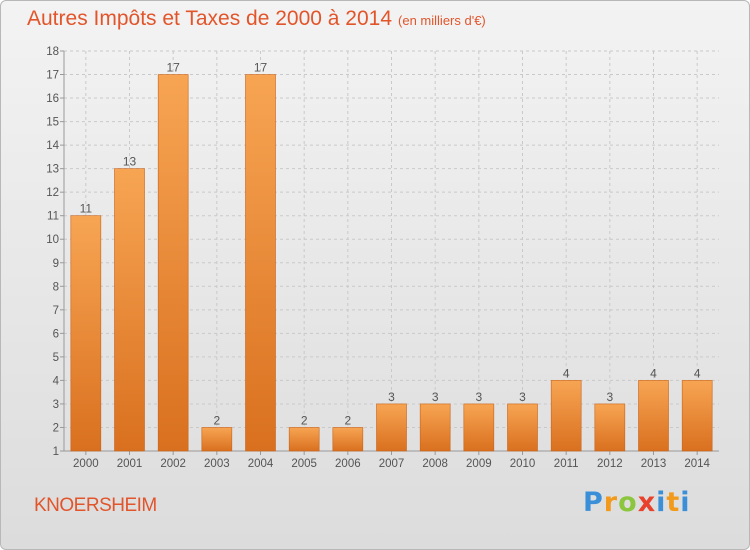 Image resolution: width=750 pixels, height=550 pixels. What do you see at coordinates (56, 452) in the screenshot?
I see `y-tick-label: 1` at bounding box center [56, 452].